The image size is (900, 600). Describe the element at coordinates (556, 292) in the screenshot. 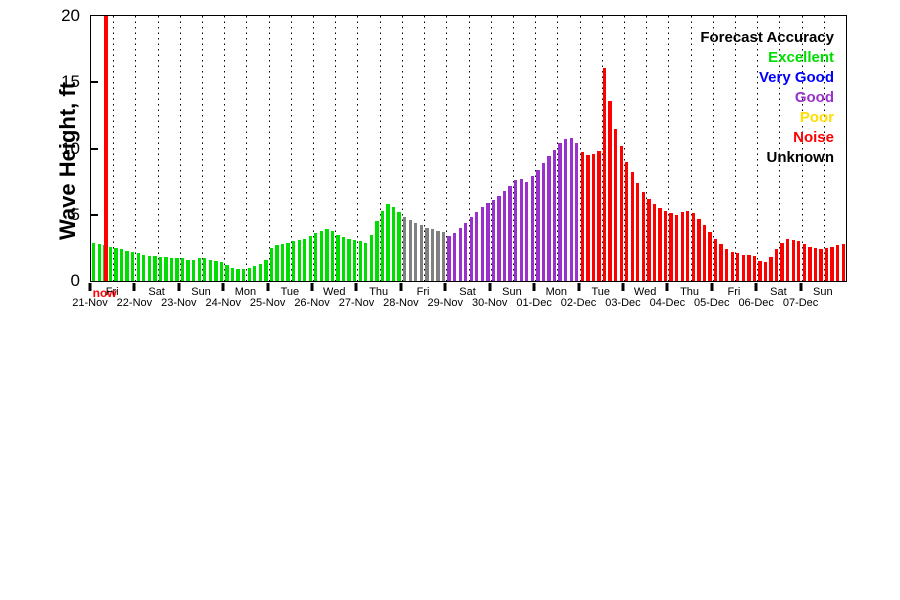

I see `x-day-name-label: Mon` at that location.